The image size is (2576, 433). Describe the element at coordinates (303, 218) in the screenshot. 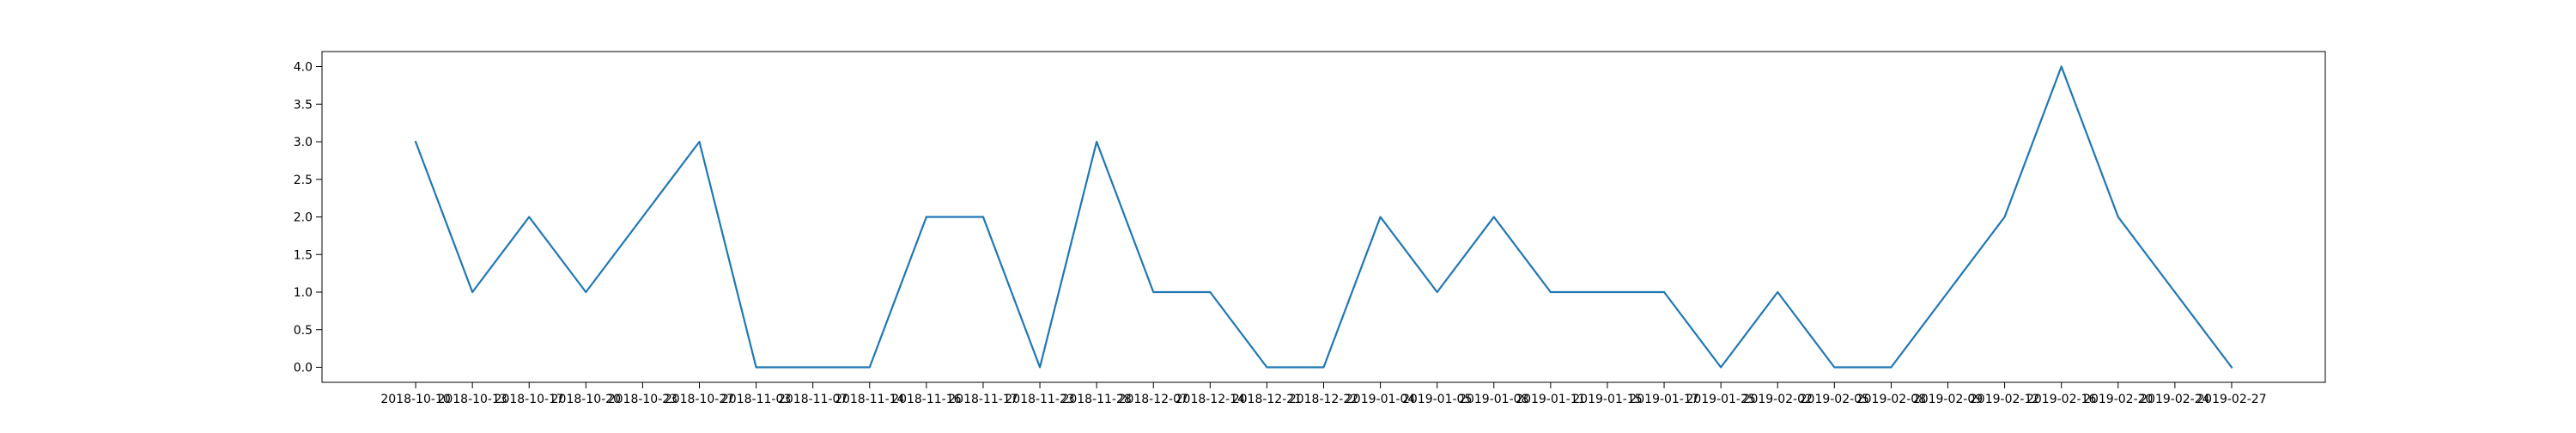

I see `y-tick-label: 2.0` at that location.